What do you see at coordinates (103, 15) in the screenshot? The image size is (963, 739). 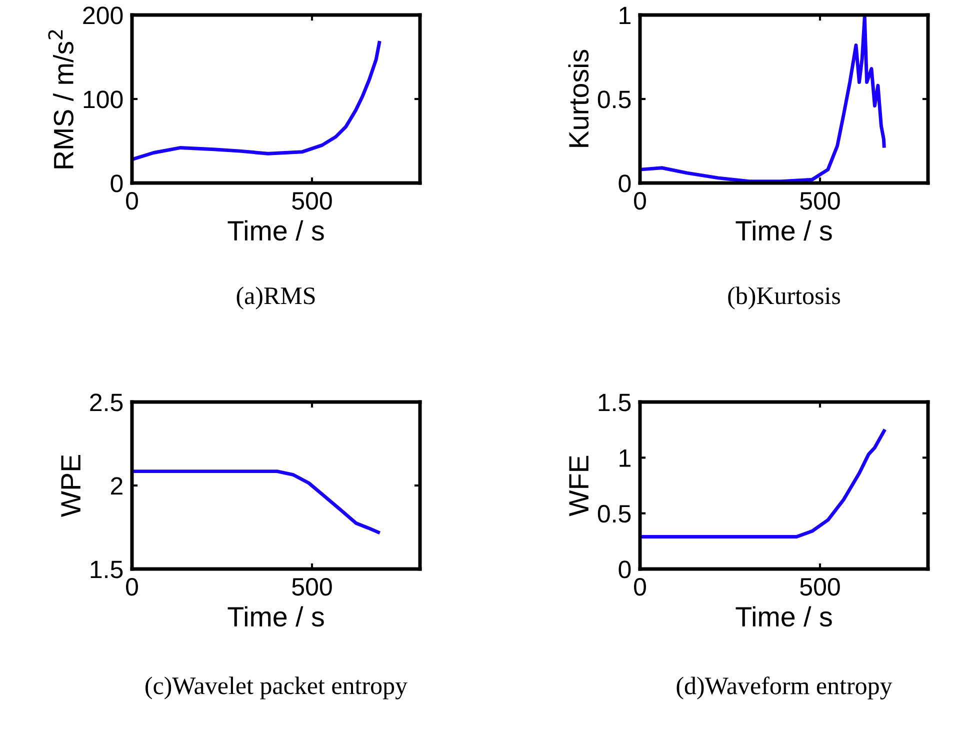 I see `y-tick-label: 200` at bounding box center [103, 15].